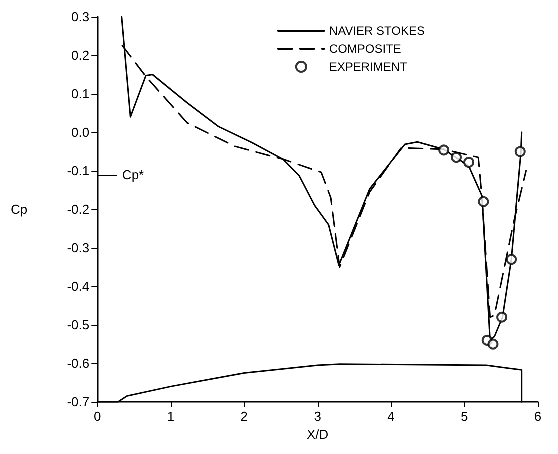 This screenshot has height=454, width=558. I want to click on y-tick-label: -0.5, so click(78, 325).